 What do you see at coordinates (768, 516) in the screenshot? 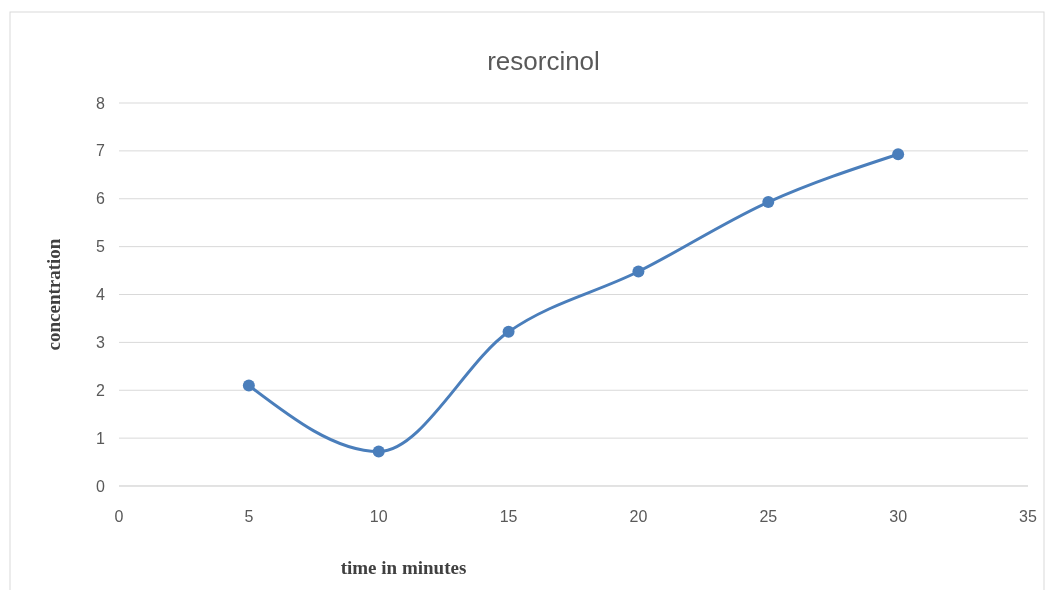
I see `x-tick-label: 25` at bounding box center [768, 516].